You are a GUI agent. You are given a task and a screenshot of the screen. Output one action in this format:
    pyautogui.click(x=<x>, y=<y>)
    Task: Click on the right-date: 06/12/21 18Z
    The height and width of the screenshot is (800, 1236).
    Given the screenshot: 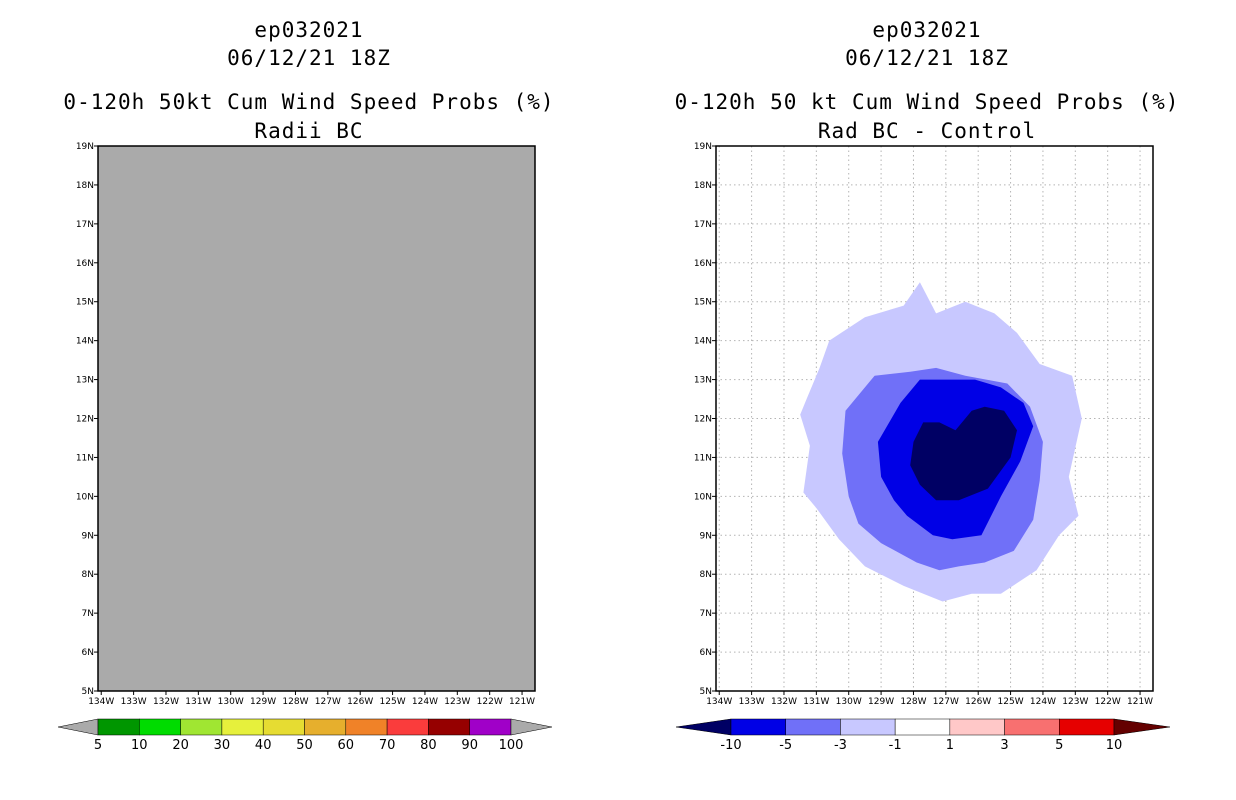 What is the action you would take?
    pyautogui.click(x=927, y=58)
    